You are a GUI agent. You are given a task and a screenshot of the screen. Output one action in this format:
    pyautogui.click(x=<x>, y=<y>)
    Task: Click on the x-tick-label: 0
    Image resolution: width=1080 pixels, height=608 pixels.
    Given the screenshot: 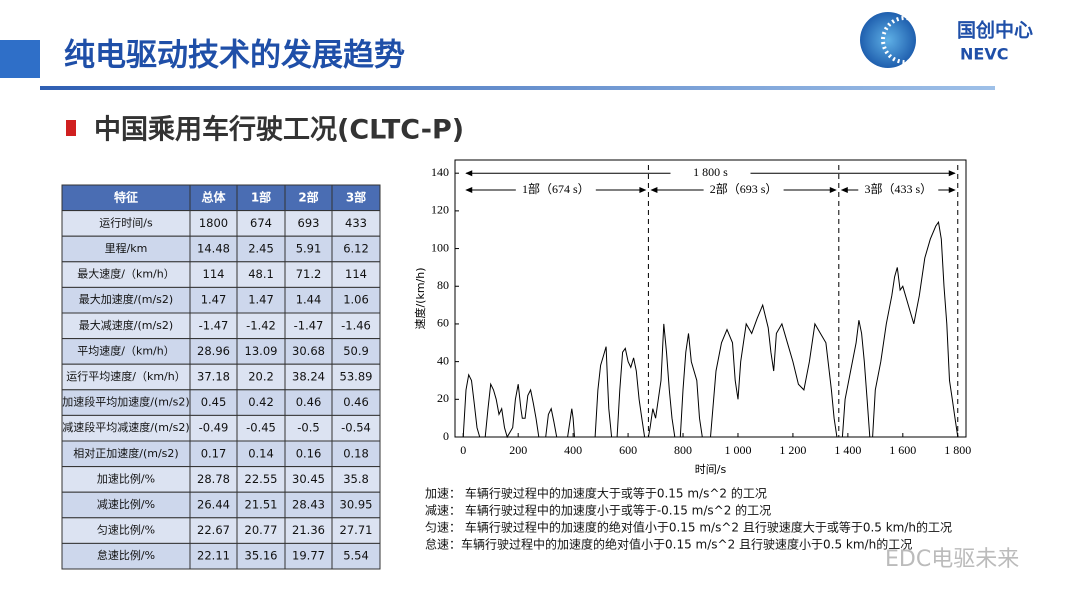 What is the action you would take?
    pyautogui.click(x=463, y=450)
    